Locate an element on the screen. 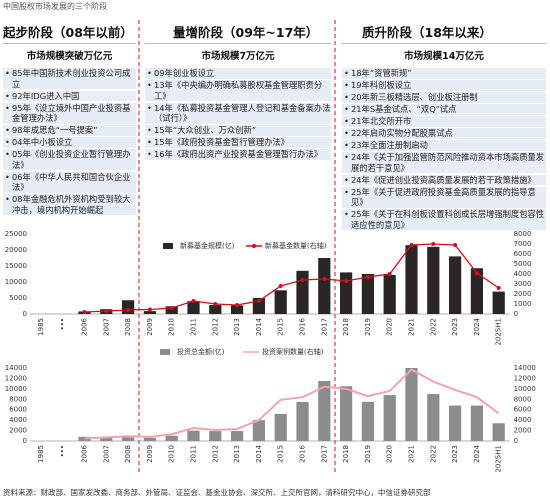 The width and height of the screenshot is (550, 501). y2-tick-label: 2000 is located at coordinates (523, 294).